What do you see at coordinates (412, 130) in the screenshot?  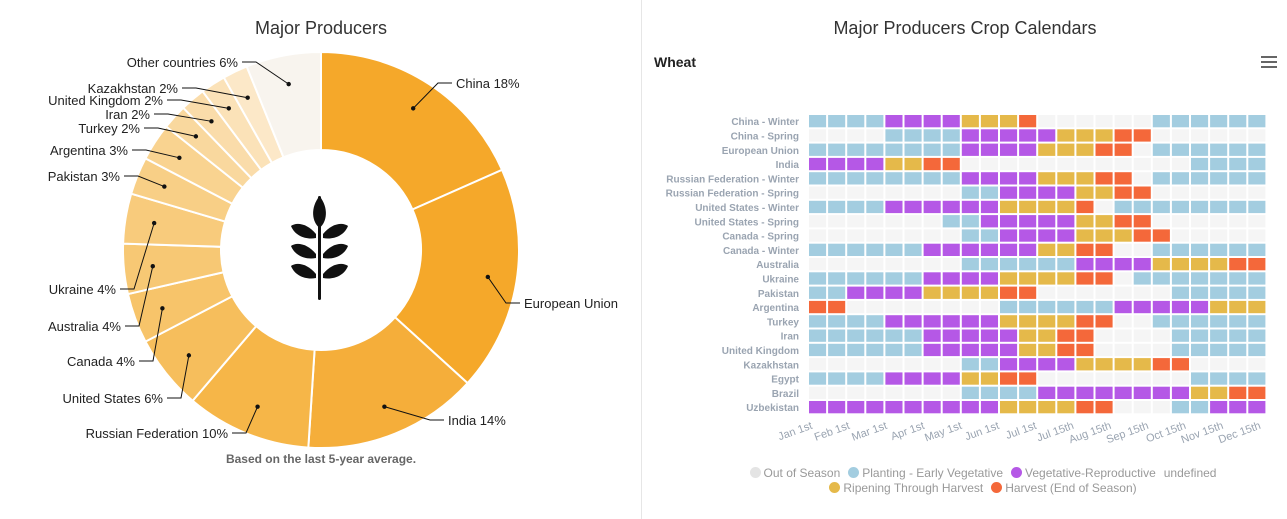 I see `pie-slice-china` at bounding box center [412, 130].